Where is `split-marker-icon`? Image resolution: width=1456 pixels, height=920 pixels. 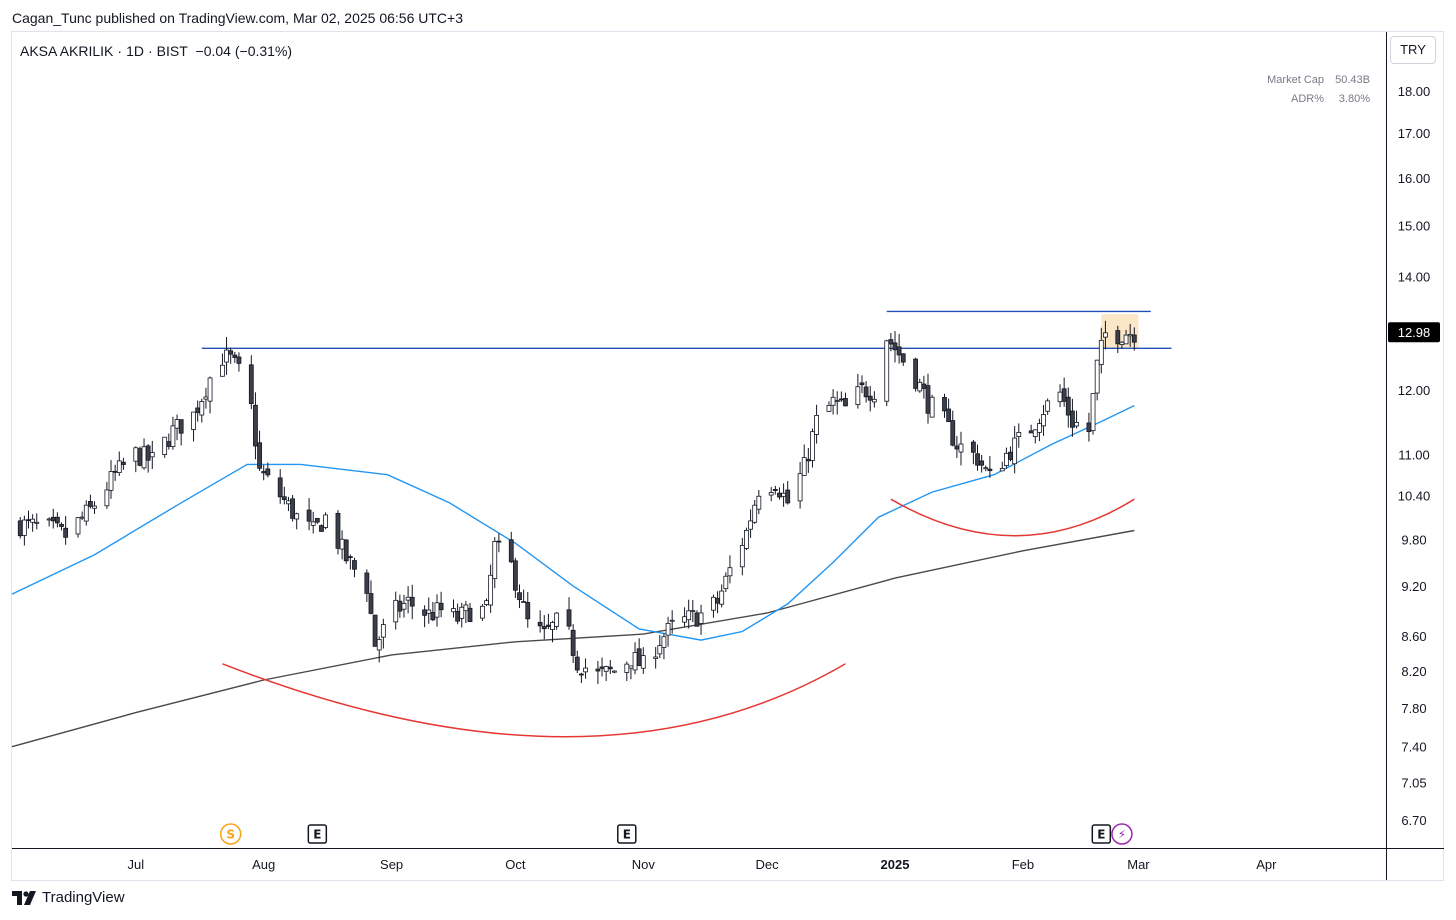
split-marker-icon is located at coordinates (230, 834).